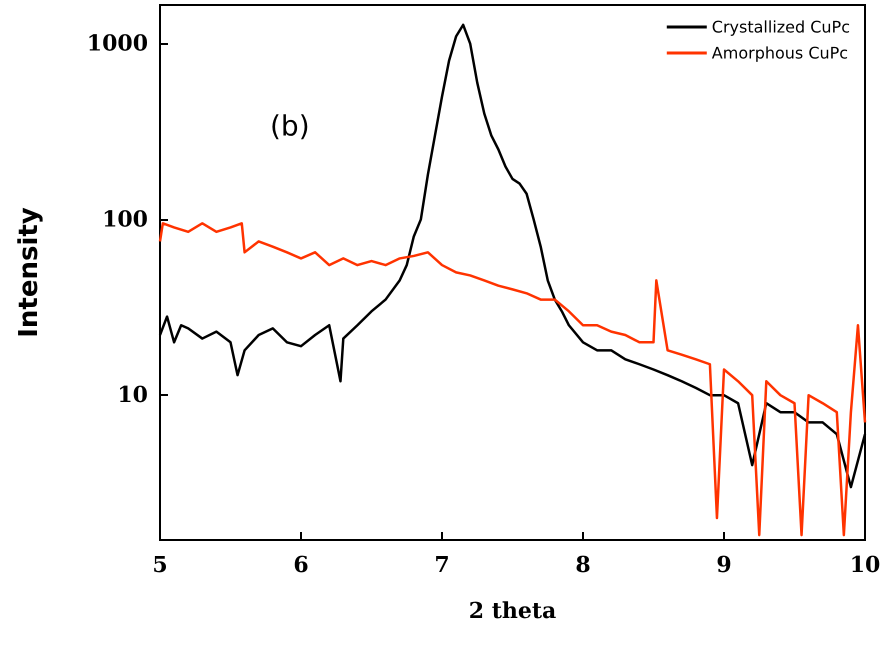 The height and width of the screenshot is (652, 885). Describe the element at coordinates (125, 219) in the screenshot. I see `y-tick-label: 100` at that location.